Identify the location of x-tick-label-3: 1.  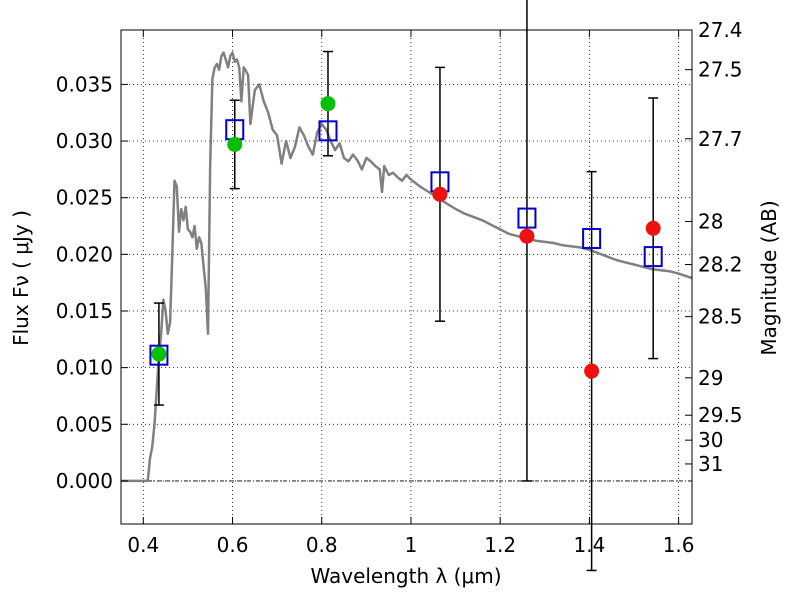
(411, 545).